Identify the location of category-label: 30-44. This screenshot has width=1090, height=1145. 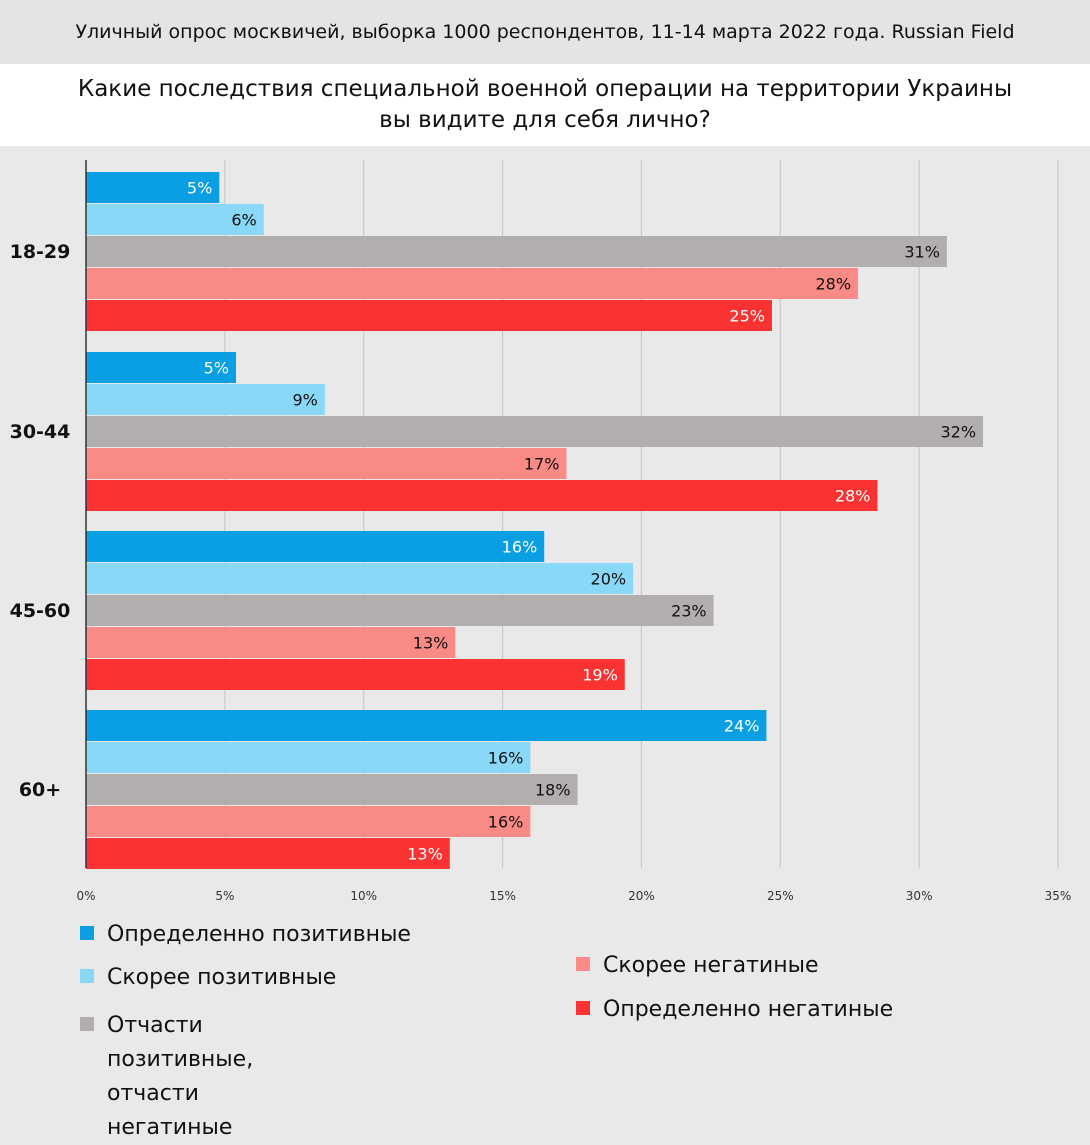
(40, 432).